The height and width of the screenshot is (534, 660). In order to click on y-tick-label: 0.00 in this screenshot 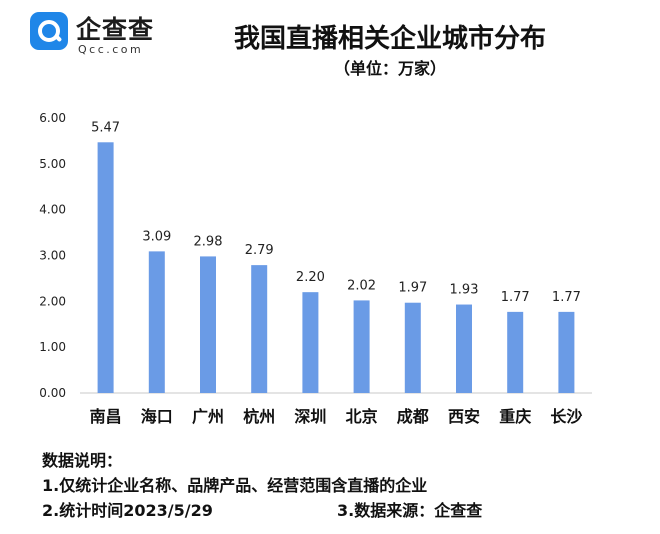, I will do `click(52, 393)`.